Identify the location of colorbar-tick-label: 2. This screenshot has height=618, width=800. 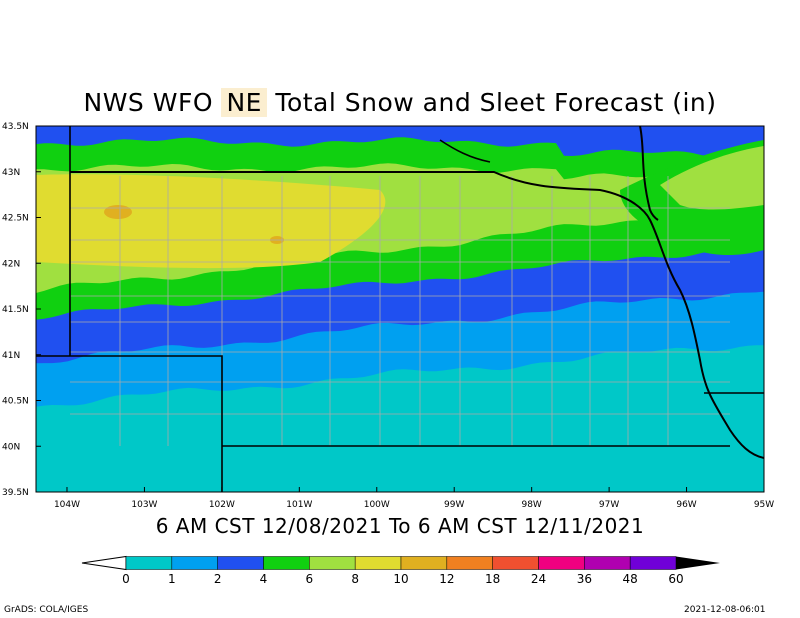
(218, 579).